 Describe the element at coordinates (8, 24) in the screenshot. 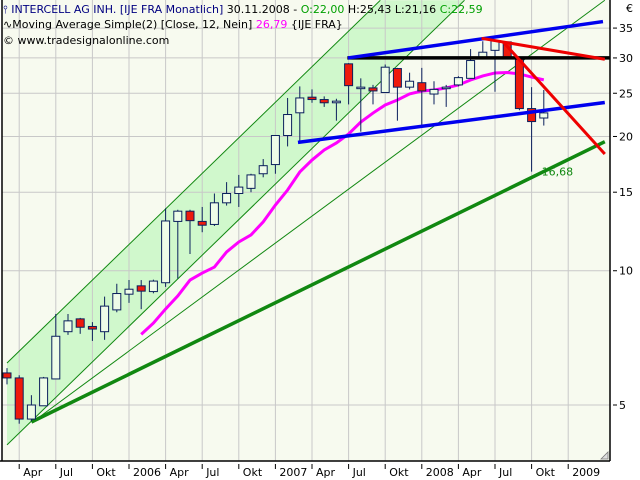

I see `wave-icon: ∿` at that location.